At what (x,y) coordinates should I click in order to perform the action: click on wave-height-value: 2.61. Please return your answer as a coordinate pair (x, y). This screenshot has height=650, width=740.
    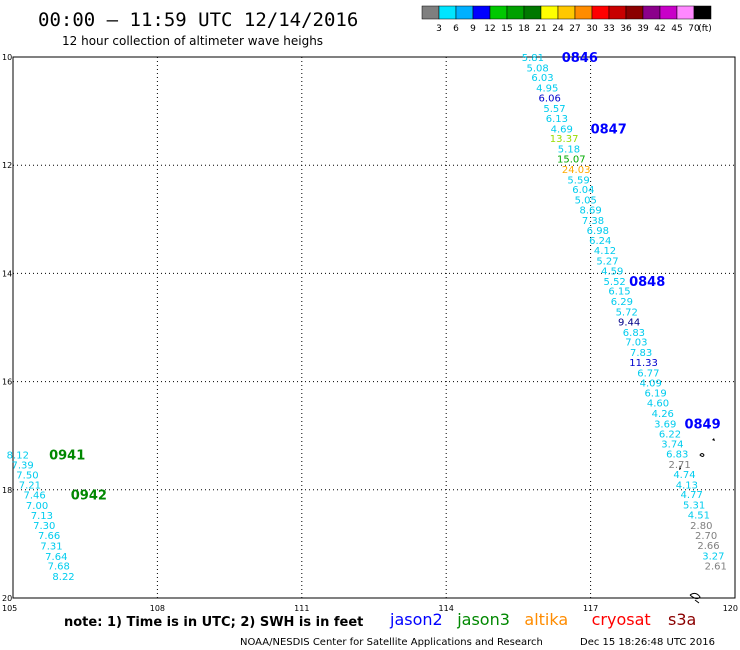
    Looking at the image, I should click on (716, 567).